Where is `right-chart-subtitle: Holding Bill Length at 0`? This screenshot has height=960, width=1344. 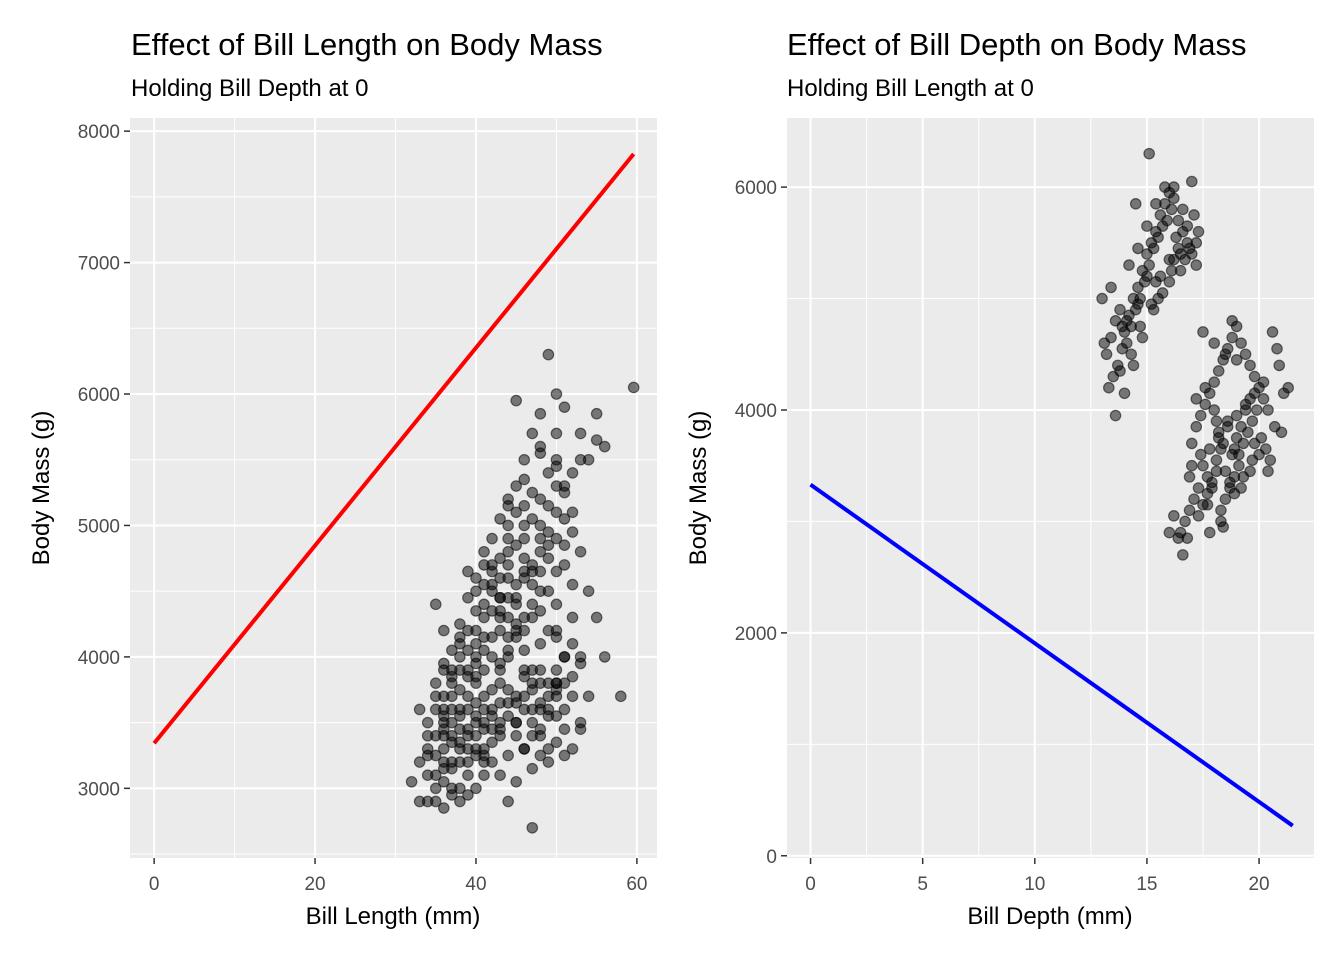 right-chart-subtitle: Holding Bill Length at 0 is located at coordinates (910, 88).